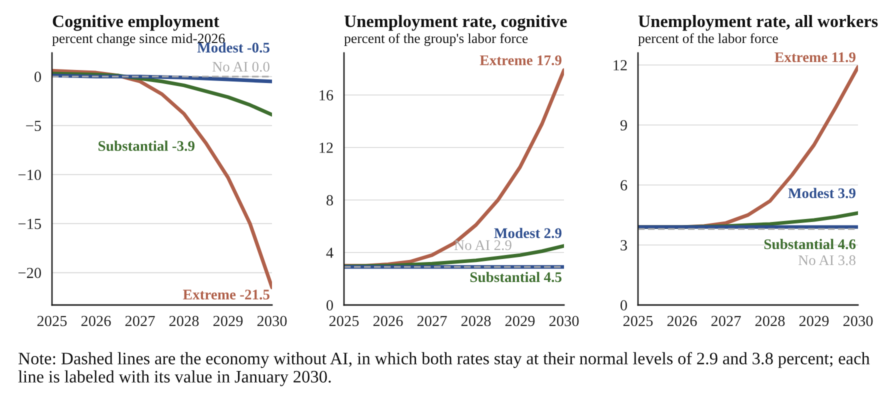 This screenshot has height=399, width=892. I want to click on series-label: Modest 3.9, so click(822, 193).